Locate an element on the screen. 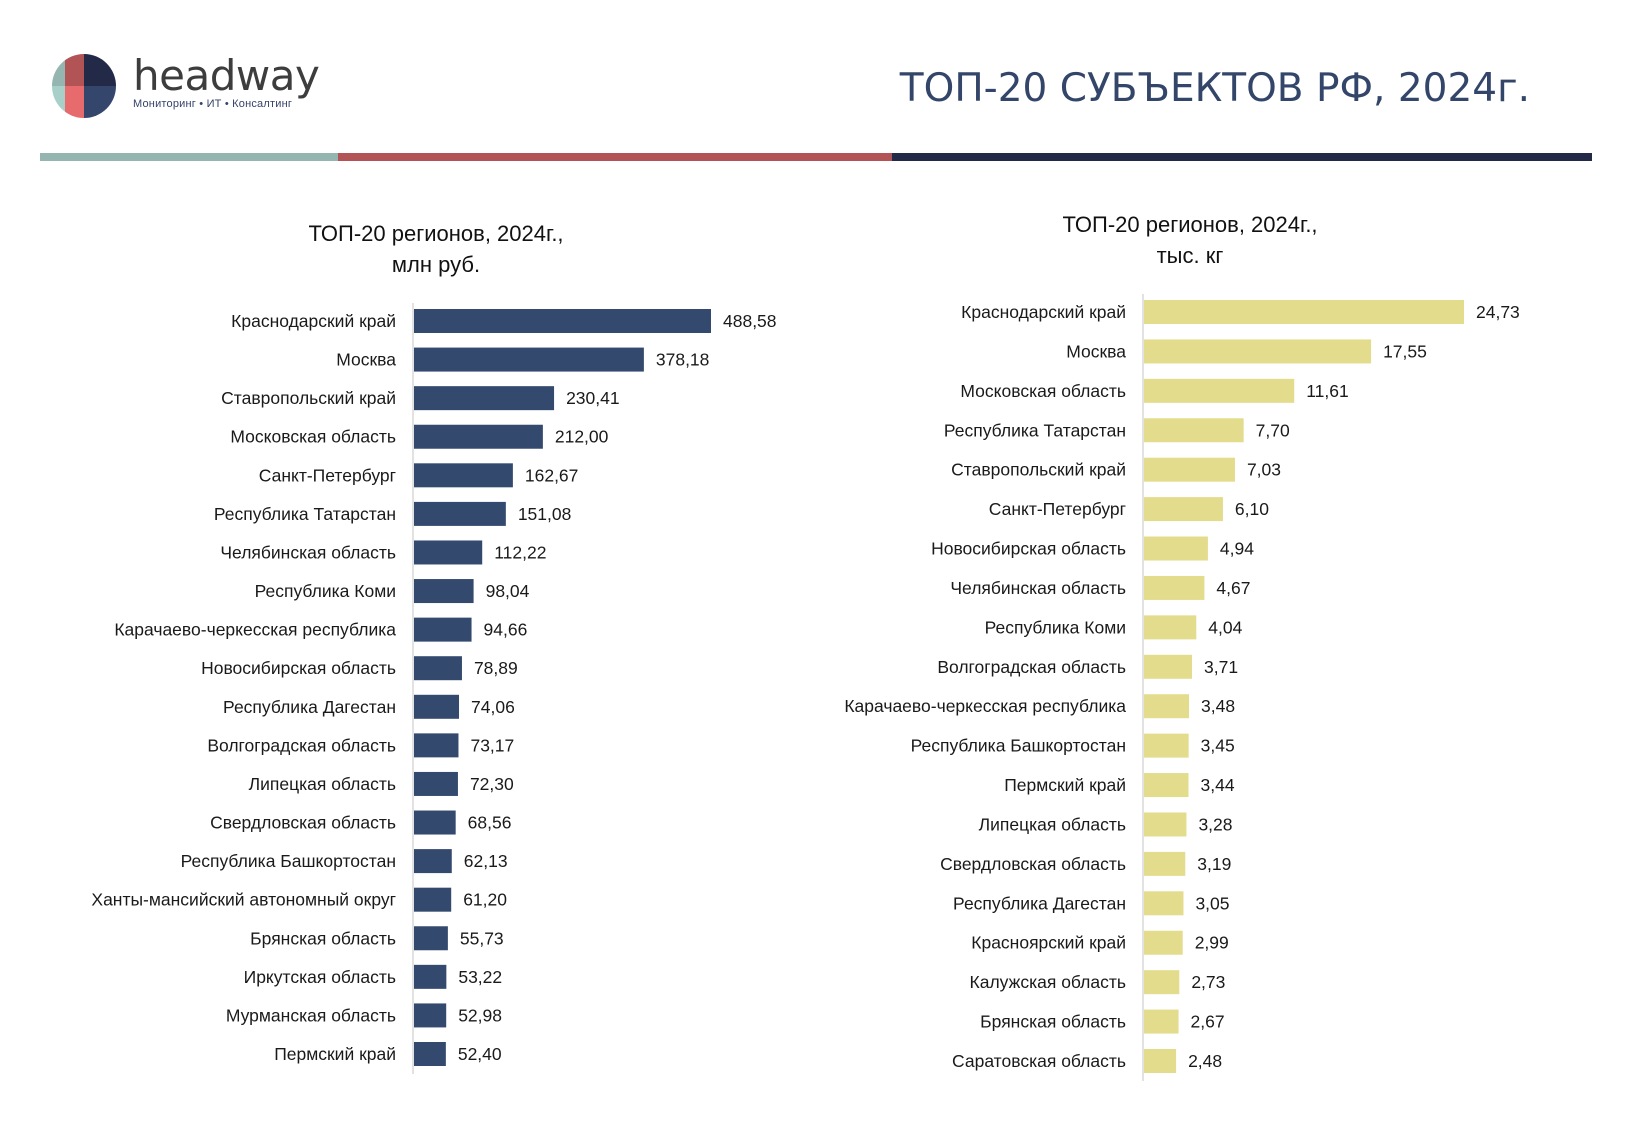 This screenshot has width=1625, height=1125. header-stripe-navy is located at coordinates (1242, 157).